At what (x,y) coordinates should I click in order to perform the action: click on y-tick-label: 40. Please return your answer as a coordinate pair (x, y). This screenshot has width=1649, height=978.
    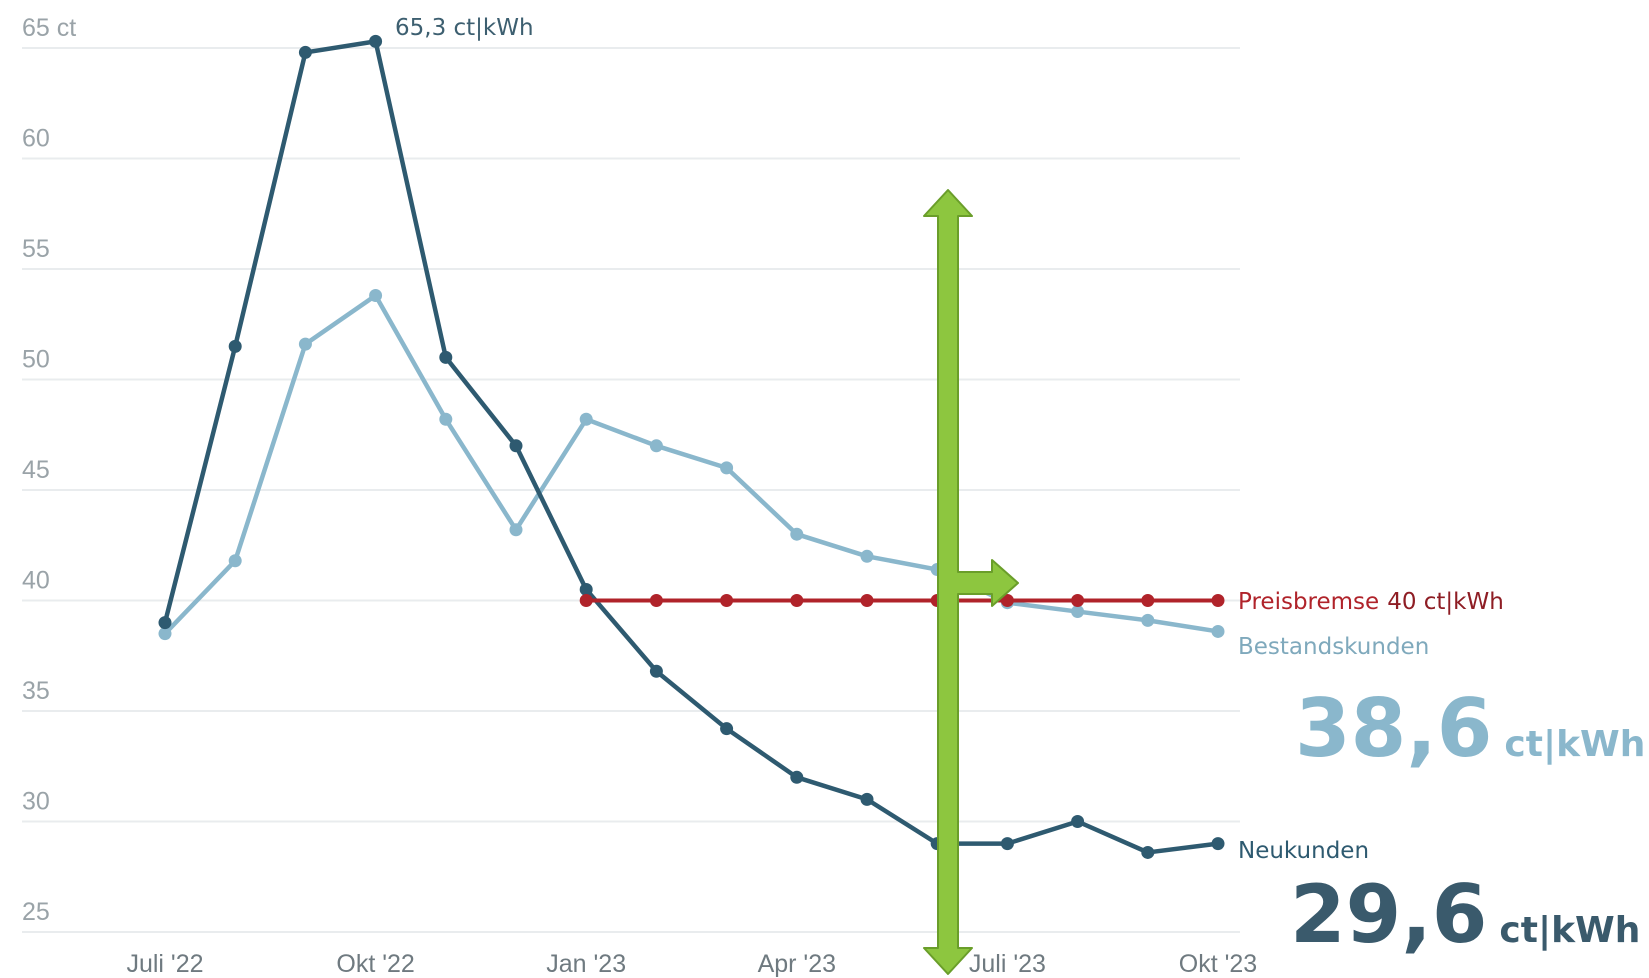
    Looking at the image, I should click on (36, 581).